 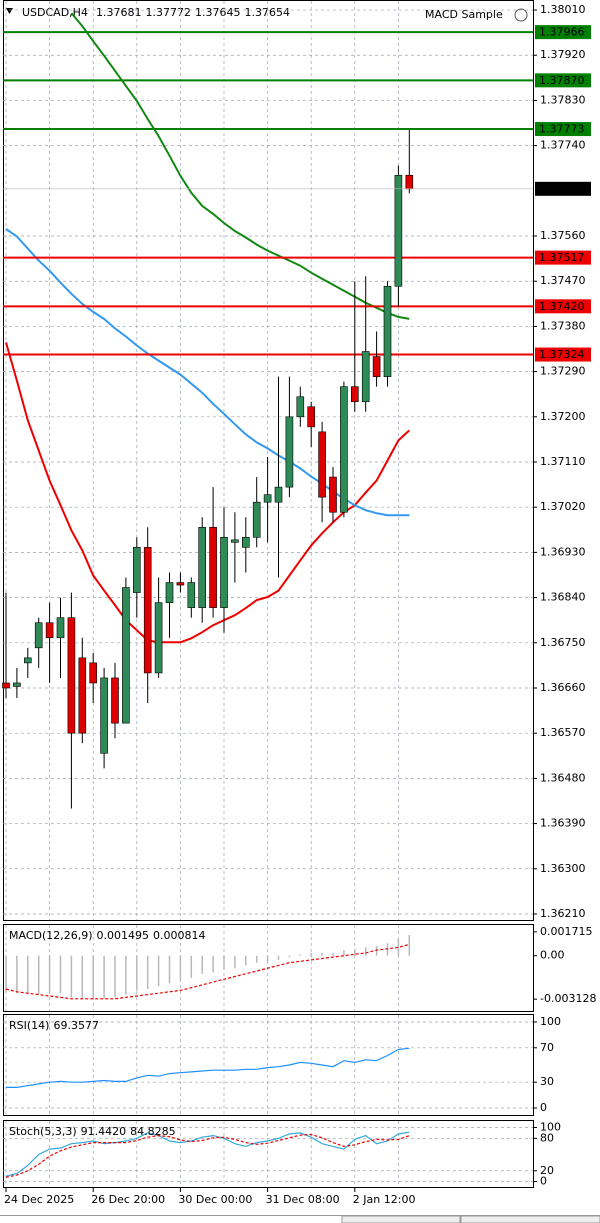 I want to click on chart-header: USDCAD,H4 1.37681 1.37772 1.37645 1.37654, so click(x=156, y=12).